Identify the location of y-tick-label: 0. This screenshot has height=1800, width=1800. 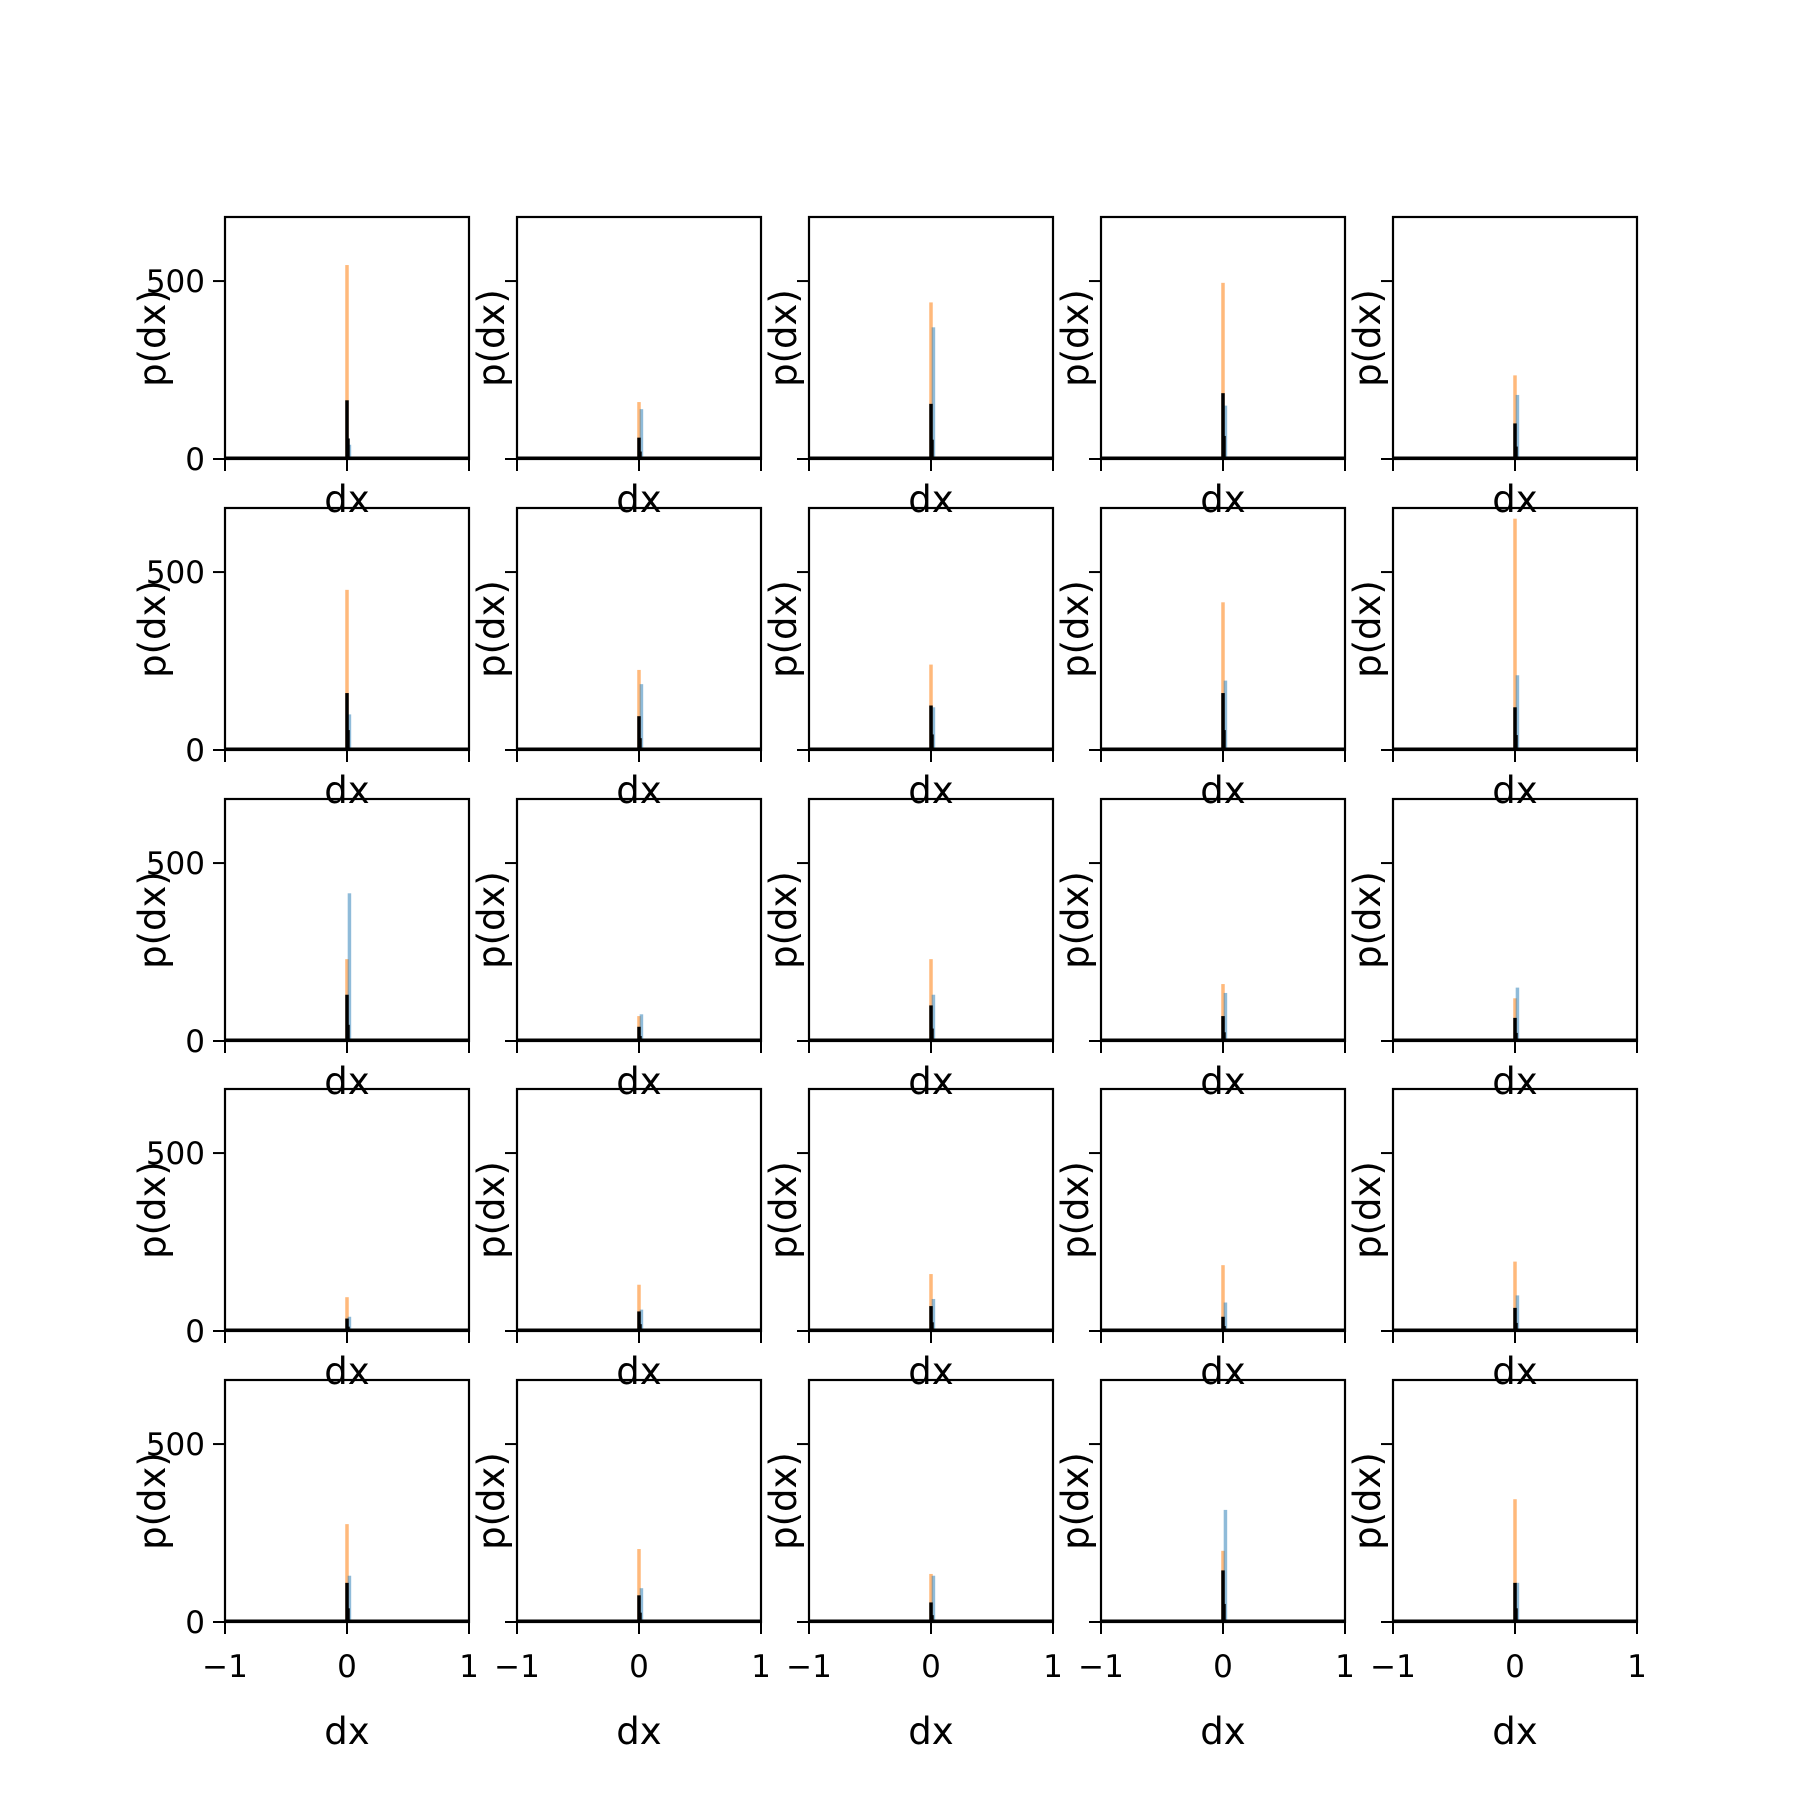
(195, 751).